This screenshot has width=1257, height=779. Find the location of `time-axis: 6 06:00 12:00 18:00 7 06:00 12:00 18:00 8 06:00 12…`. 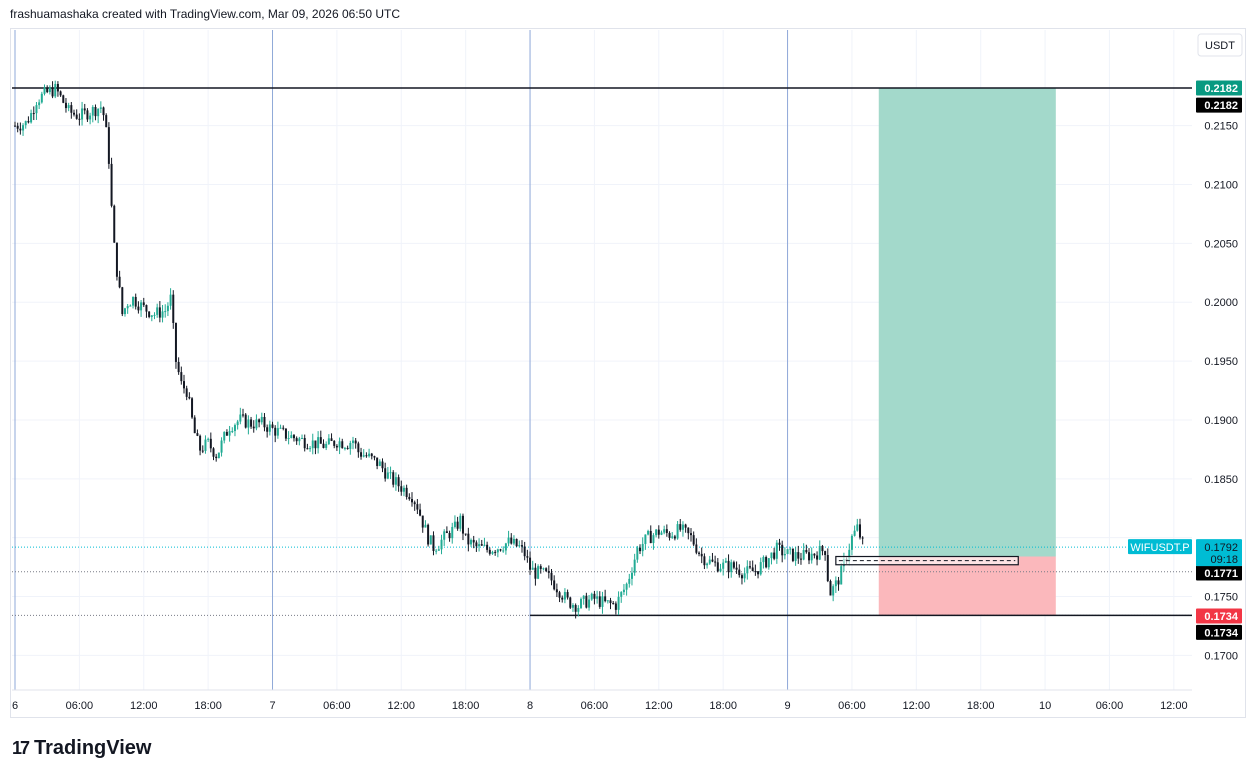

time-axis: 6 06:00 12:00 18:00 7 06:00 12:00 18:00 8 06:00 12… is located at coordinates (602, 700).